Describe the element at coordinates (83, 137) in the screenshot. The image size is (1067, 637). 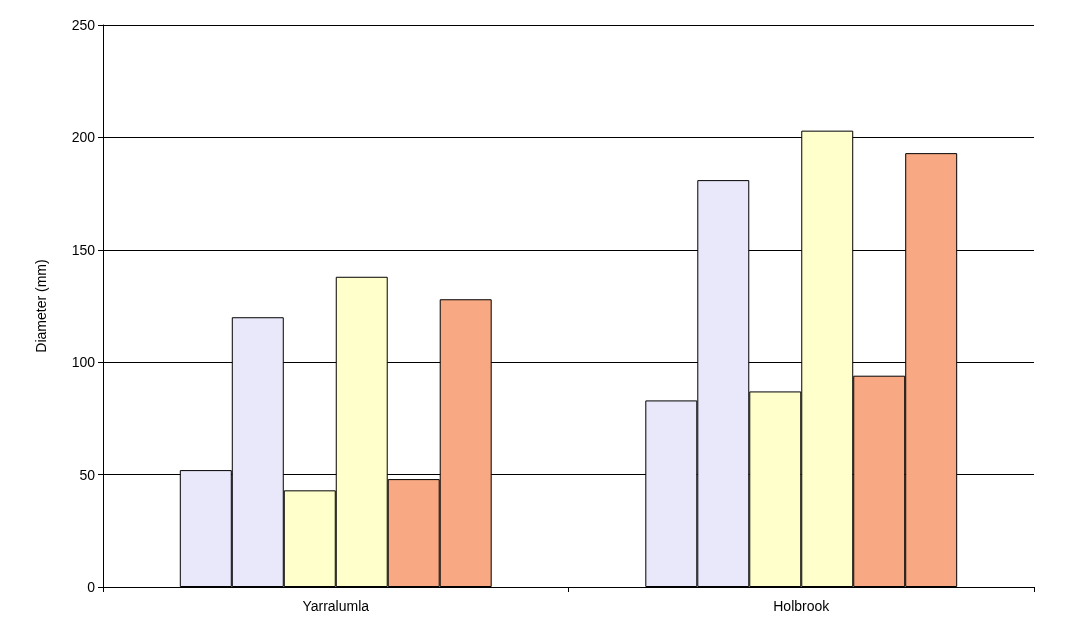
I see `y-tick-label: 200` at that location.